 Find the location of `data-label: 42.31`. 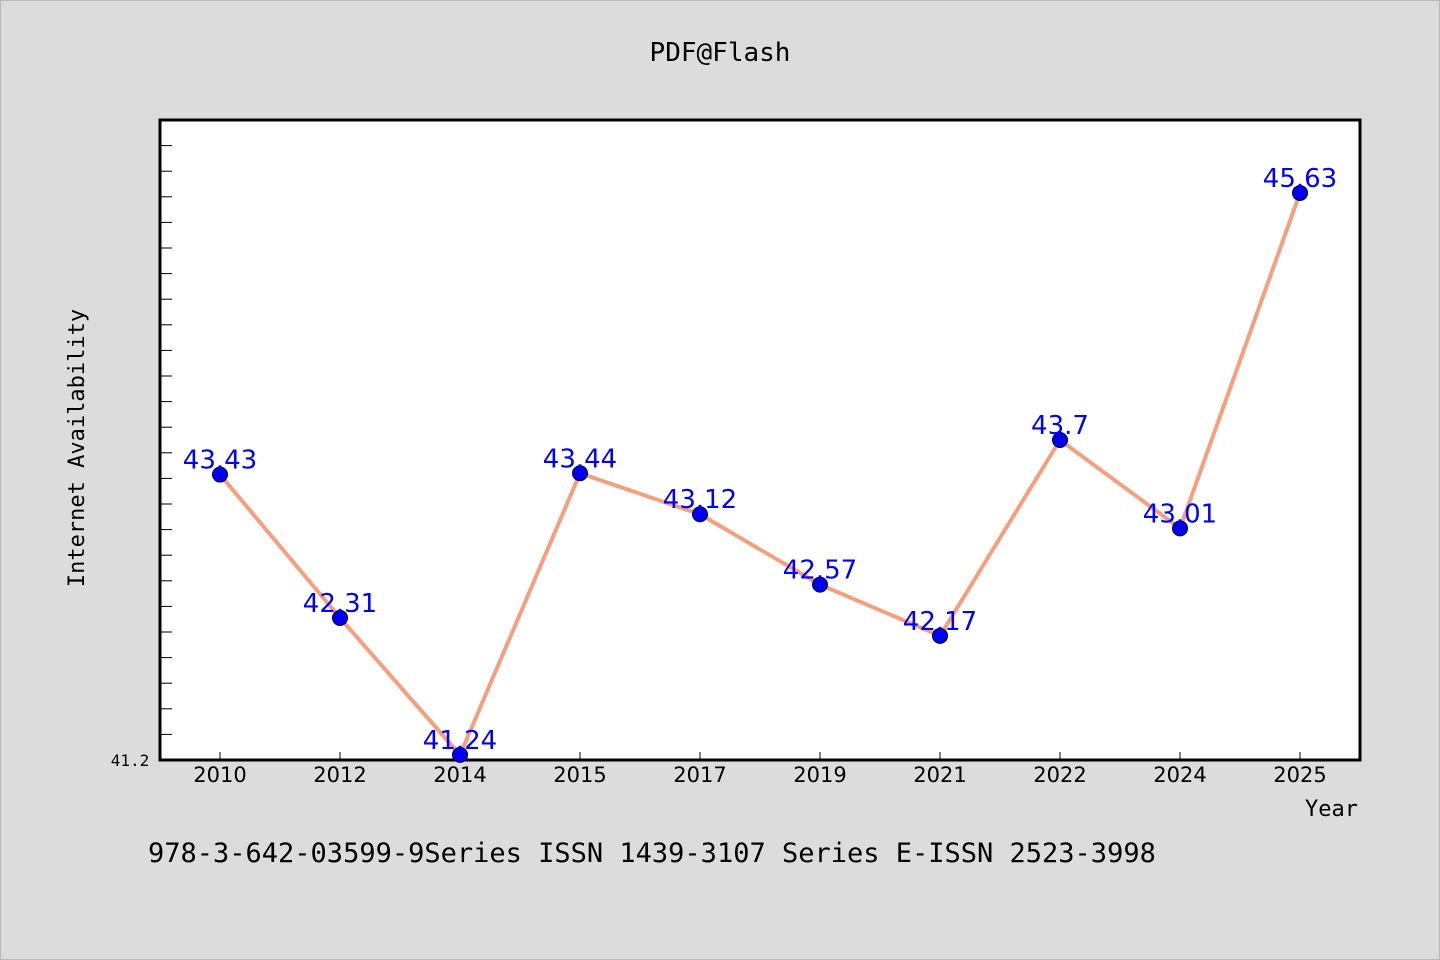

data-label: 42.31 is located at coordinates (340, 604).